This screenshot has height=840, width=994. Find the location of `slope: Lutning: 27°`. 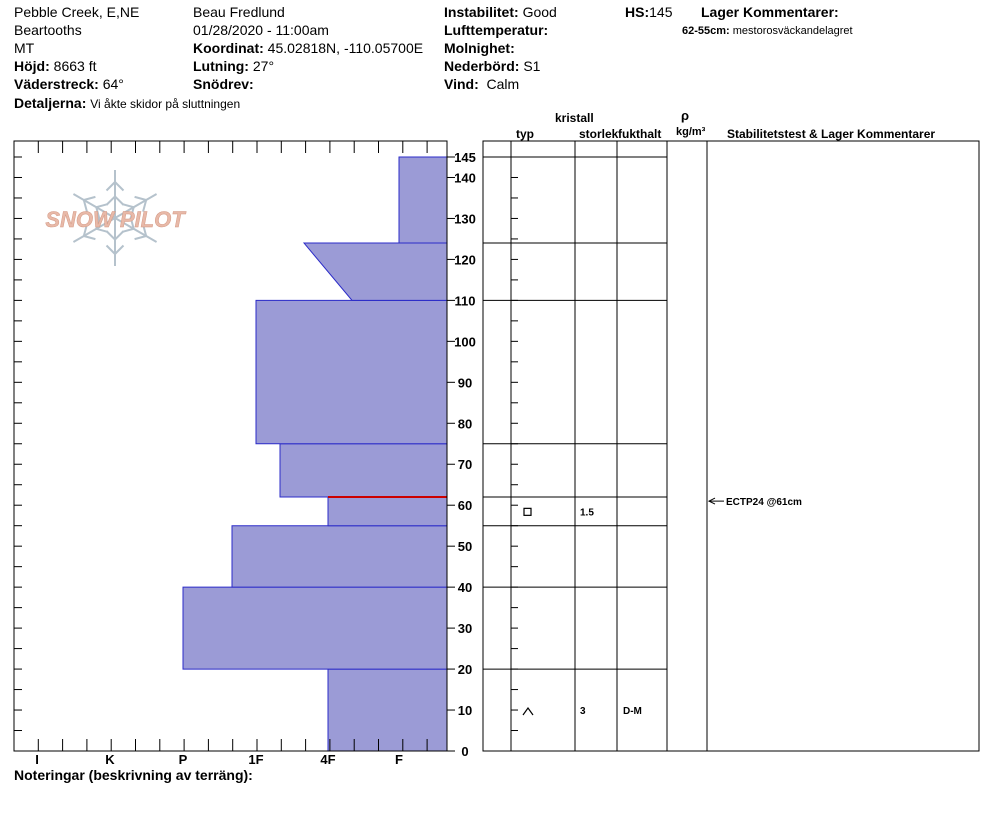

slope: Lutning: 27° is located at coordinates (234, 66).